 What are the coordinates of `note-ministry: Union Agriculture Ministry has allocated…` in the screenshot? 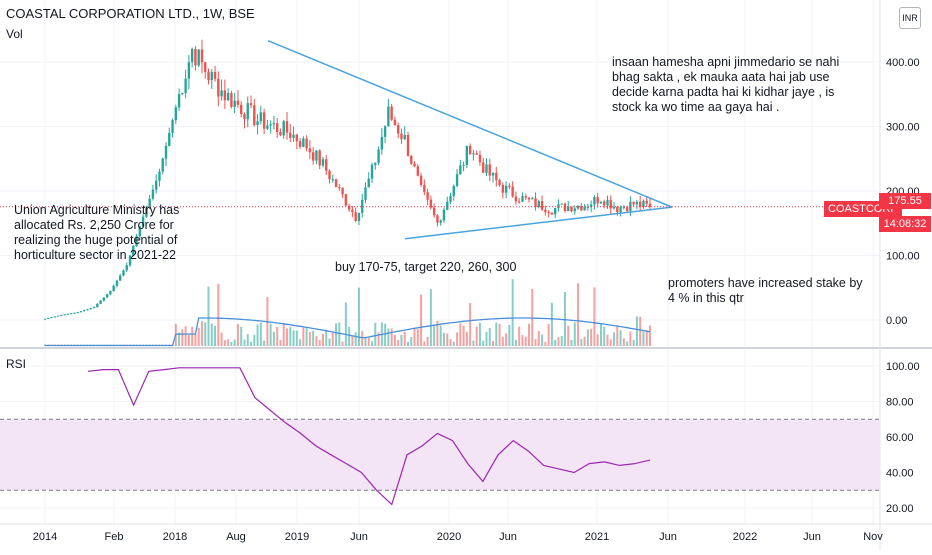 It's located at (97, 232).